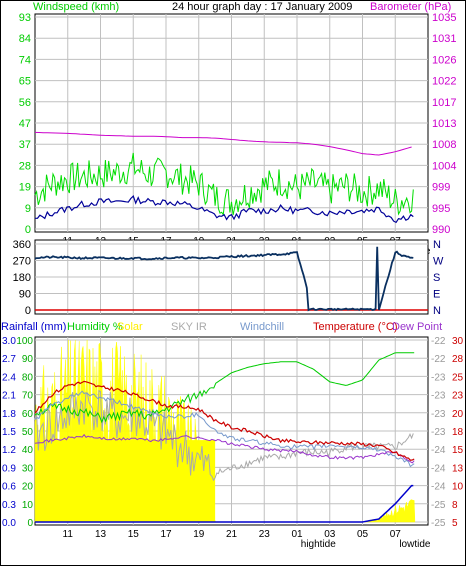 The height and width of the screenshot is (571, 466). What do you see at coordinates (458, 432) in the screenshot?
I see `temp-tick-label: 18` at bounding box center [458, 432].